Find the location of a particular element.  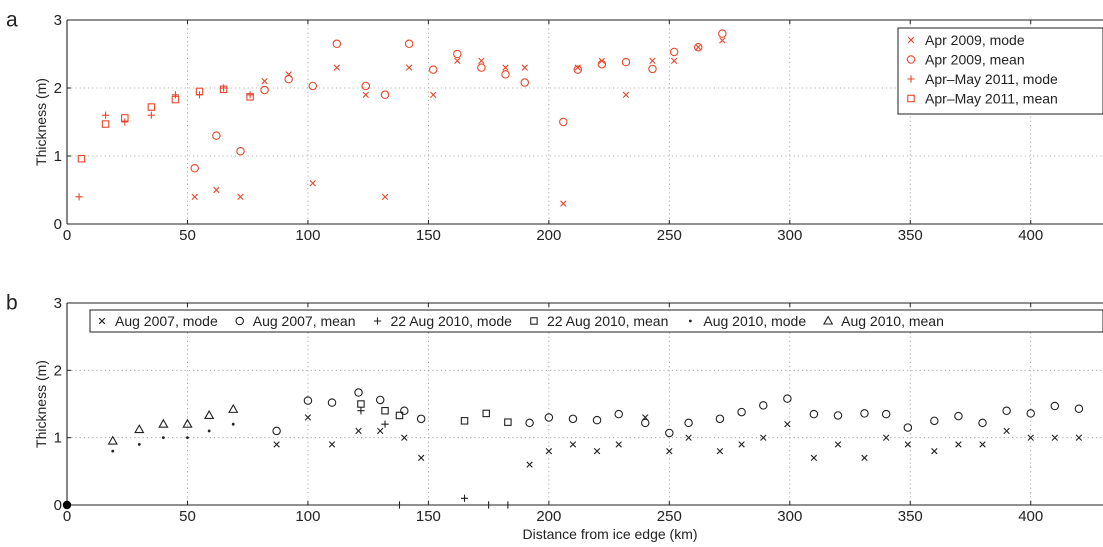

legend-label: Apr 2009, mean is located at coordinates (975, 60).